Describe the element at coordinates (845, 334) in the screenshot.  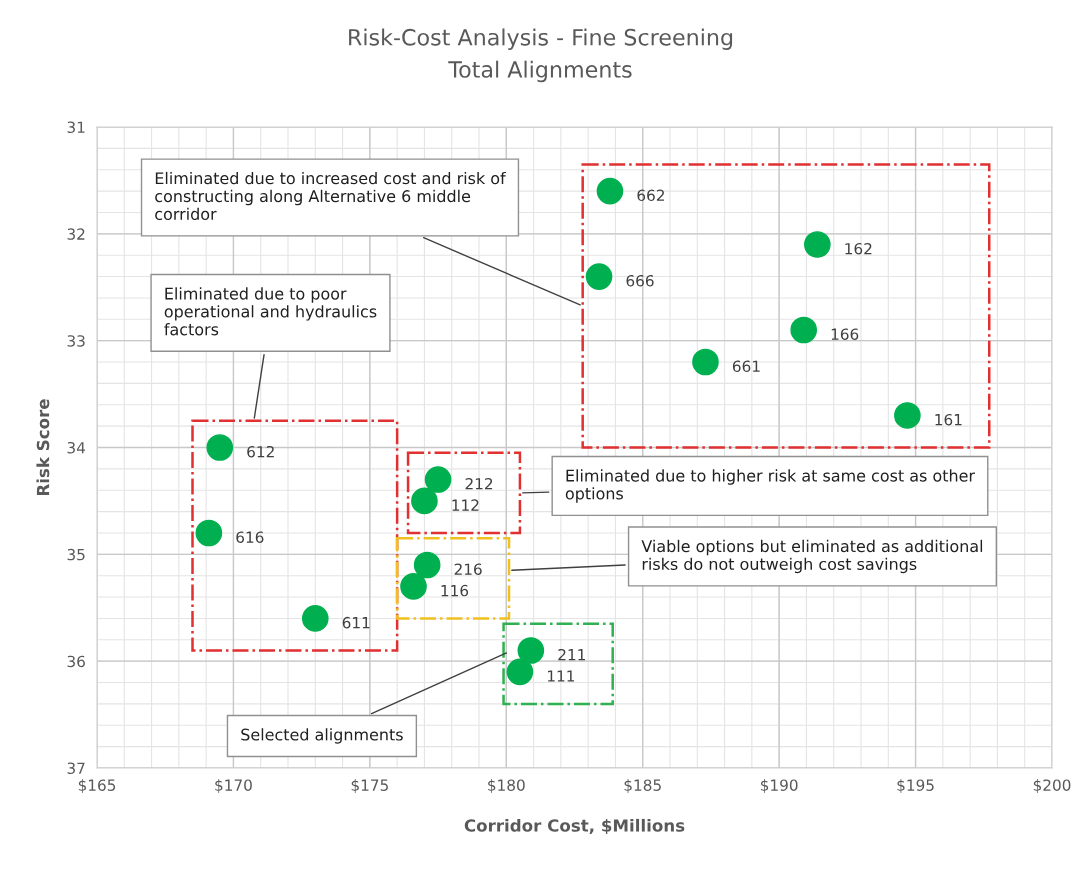
I see `annotation: 166` at that location.